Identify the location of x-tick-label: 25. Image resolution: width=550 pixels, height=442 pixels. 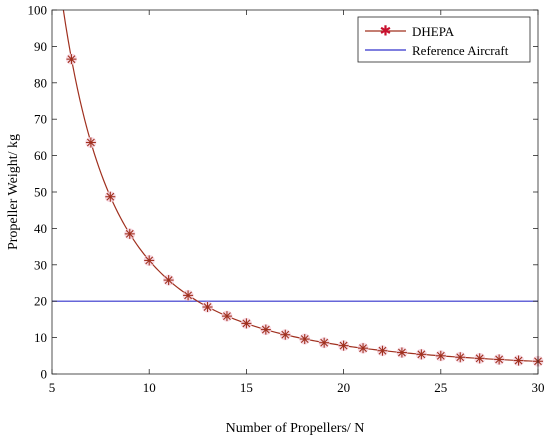
(440, 387).